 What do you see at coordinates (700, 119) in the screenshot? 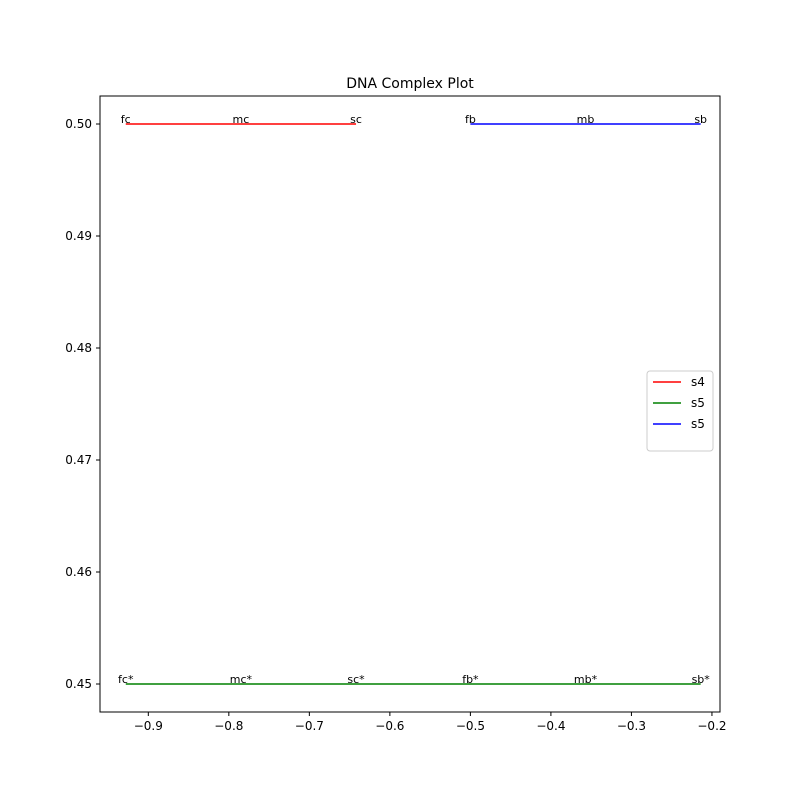
I see `segment-label: sb` at bounding box center [700, 119].